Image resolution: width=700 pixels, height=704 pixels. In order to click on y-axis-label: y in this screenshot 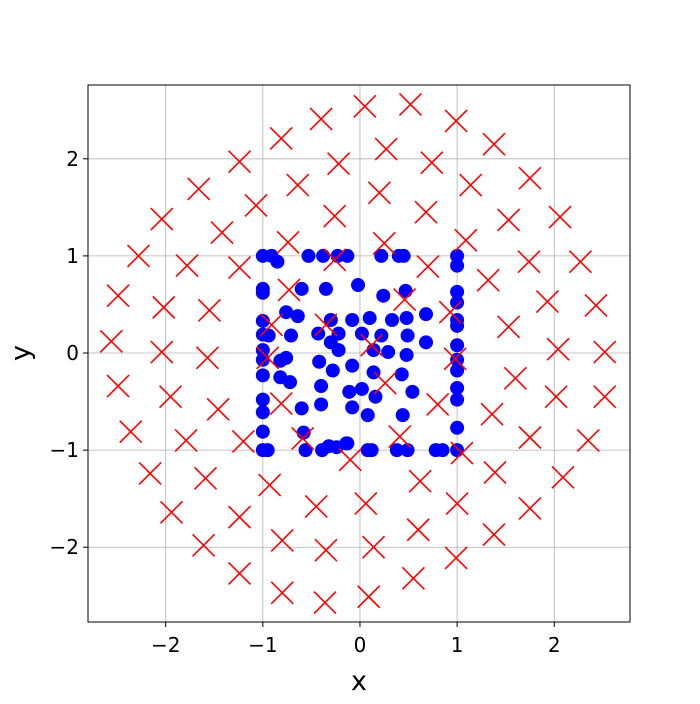, I will do `click(21, 353)`.